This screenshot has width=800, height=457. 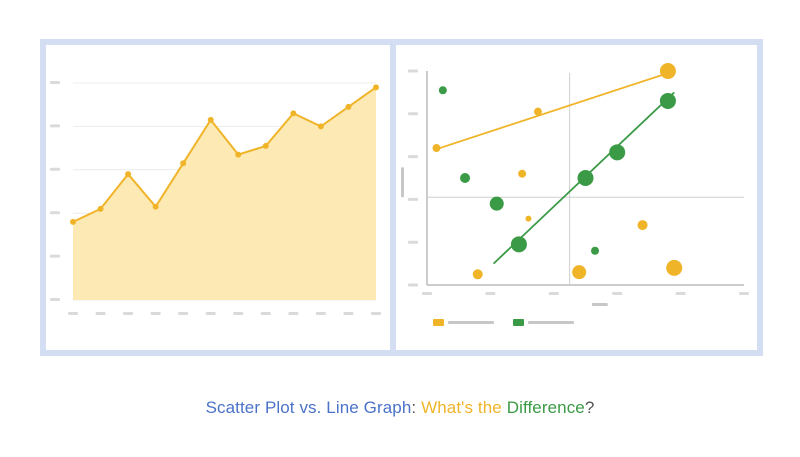 What do you see at coordinates (599, 304) in the screenshot?
I see `x-axis-title` at bounding box center [599, 304].